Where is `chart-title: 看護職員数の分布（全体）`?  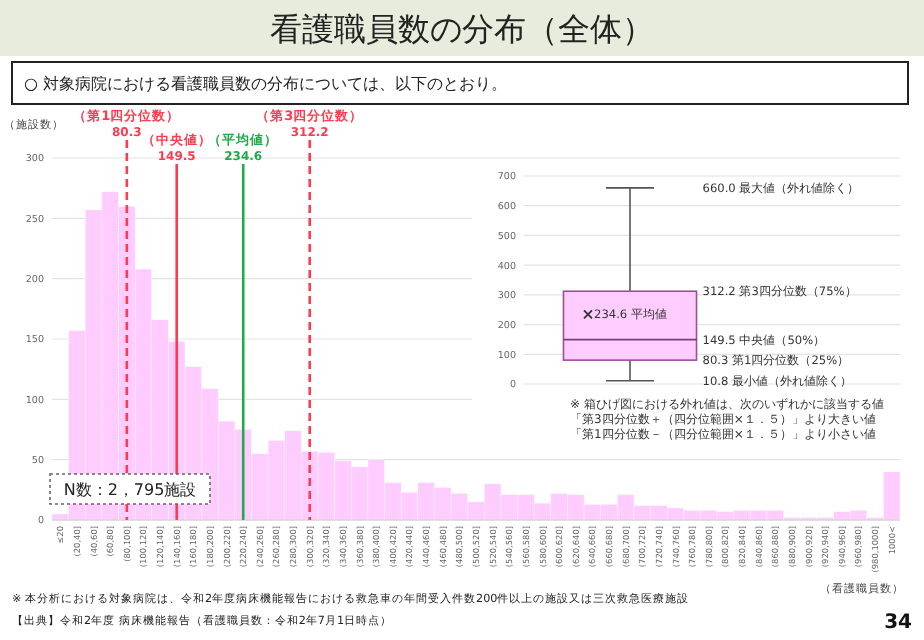
chart-title: 看護職員数の分布（全体） is located at coordinates (462, 29).